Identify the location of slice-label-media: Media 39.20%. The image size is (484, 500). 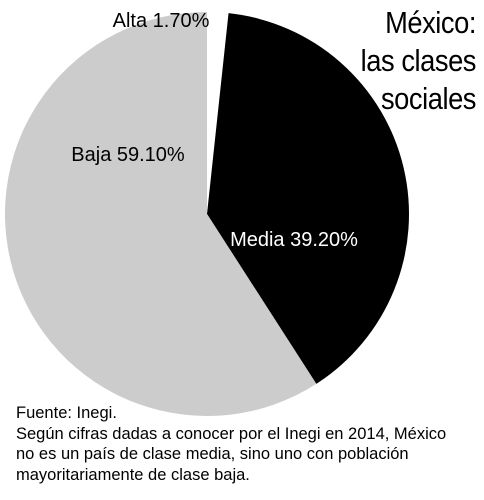
(294, 240).